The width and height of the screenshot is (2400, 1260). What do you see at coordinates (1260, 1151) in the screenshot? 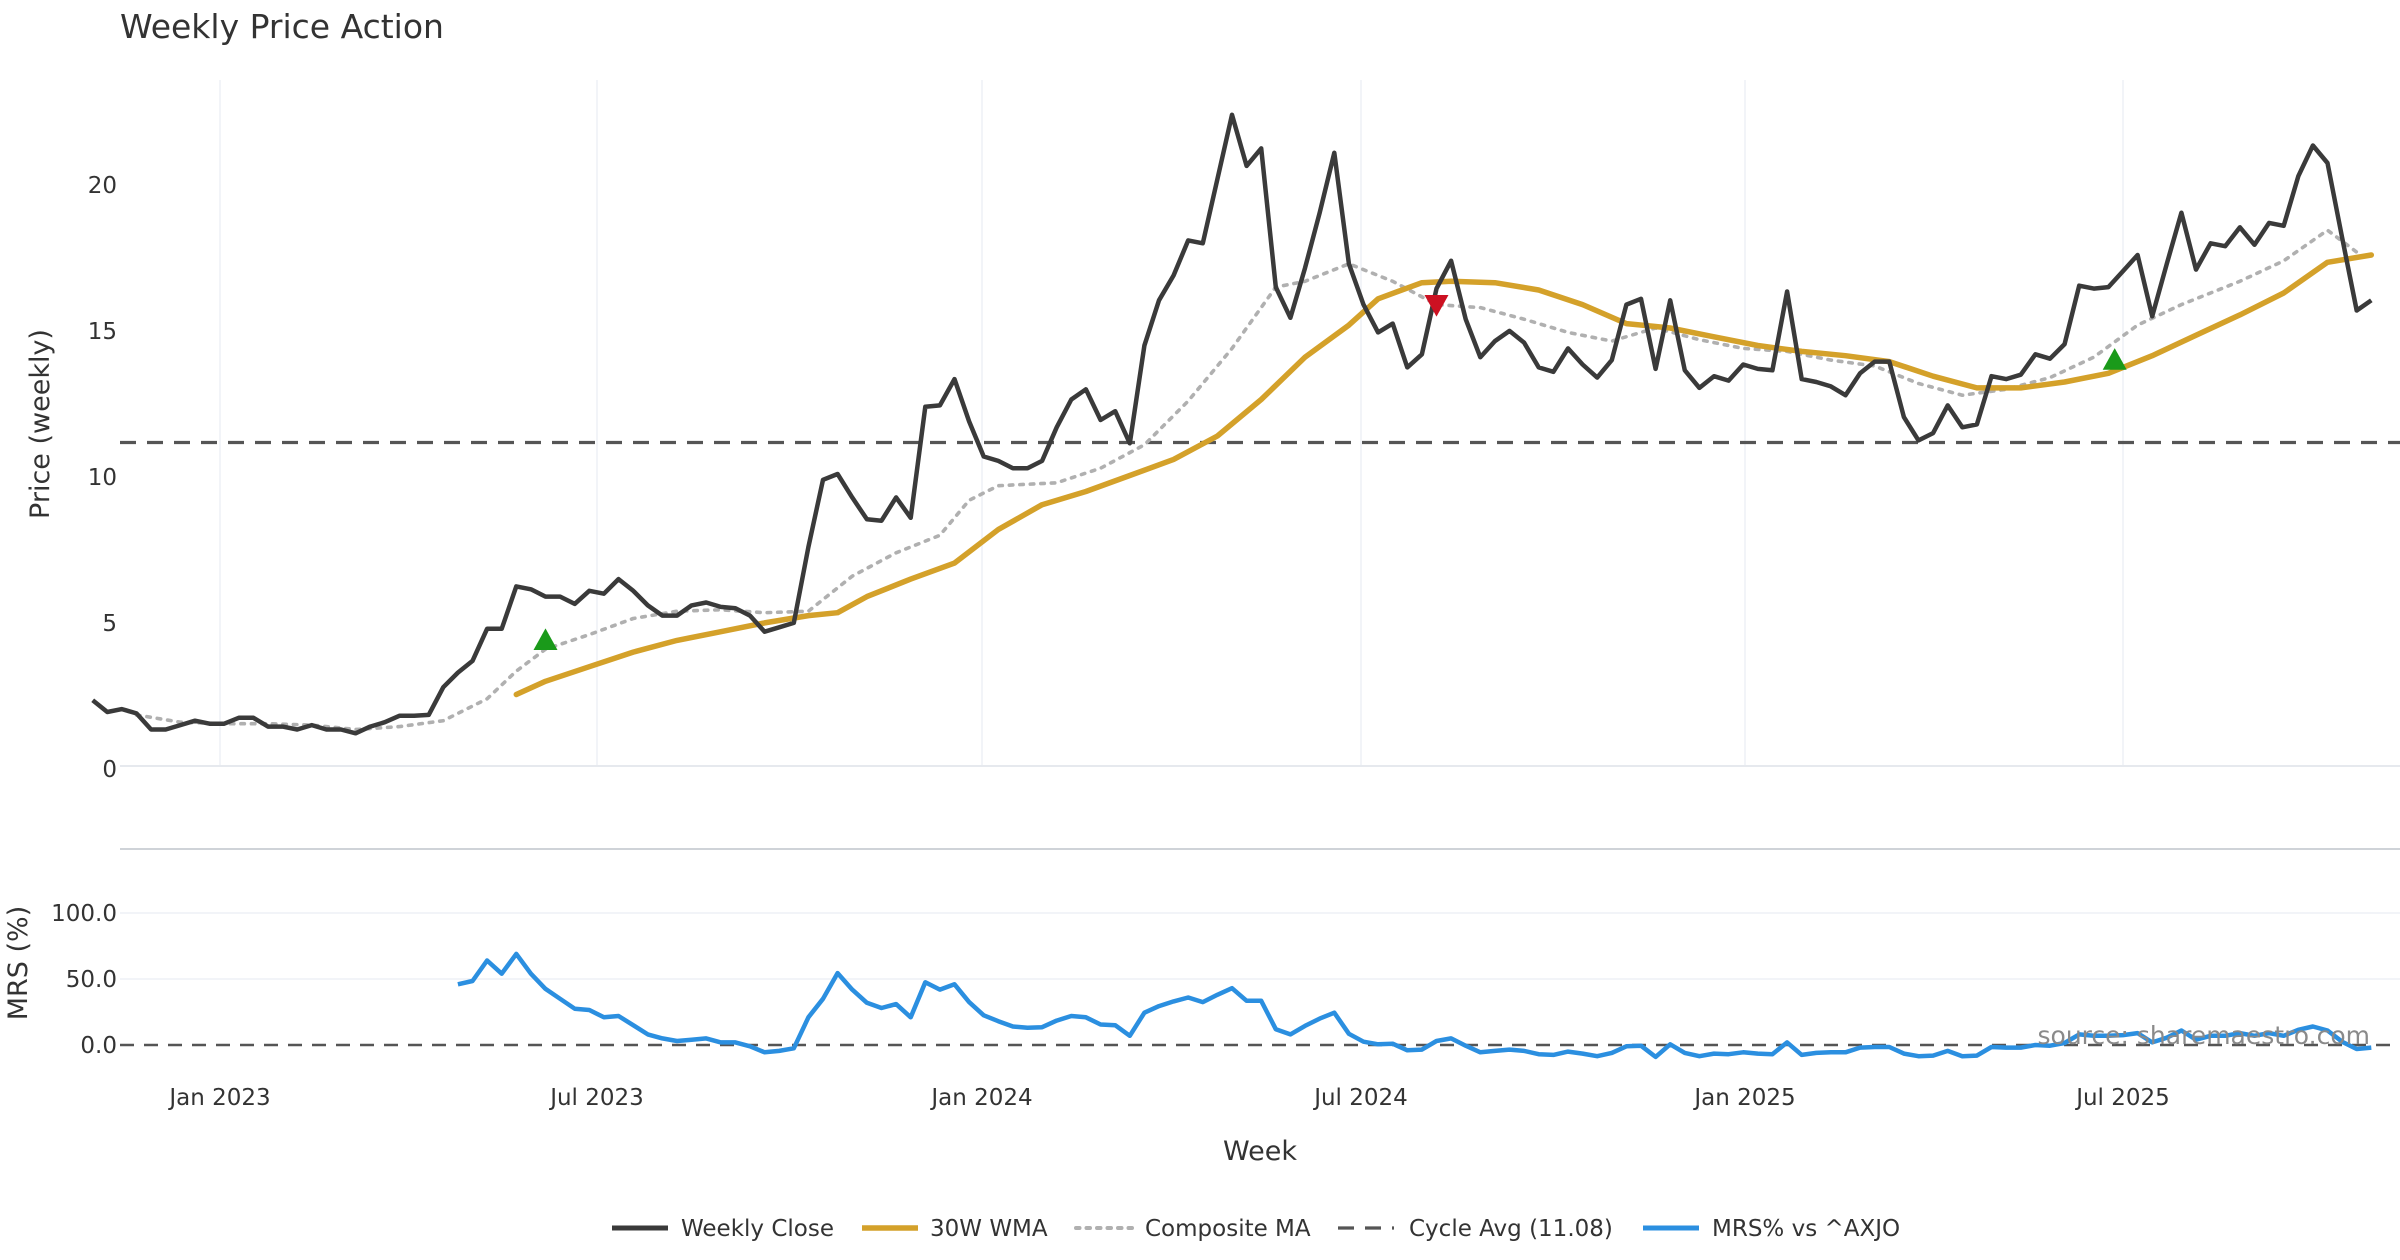
I see `x-axis-label: Week` at bounding box center [1260, 1151].